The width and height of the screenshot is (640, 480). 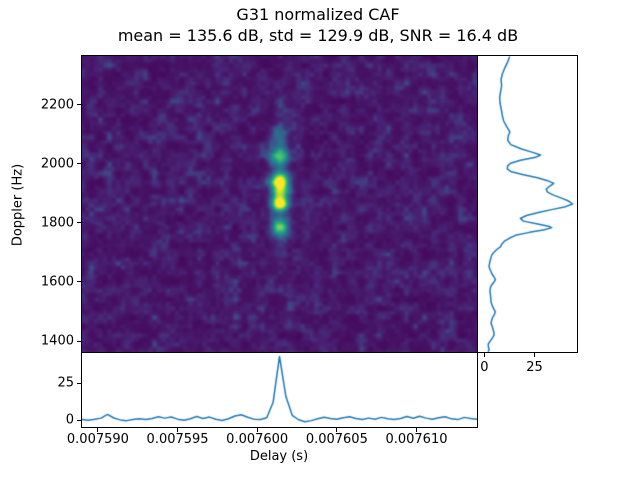 What do you see at coordinates (18, 205) in the screenshot?
I see `doppler-axis-label: Doppler (Hz)` at bounding box center [18, 205].